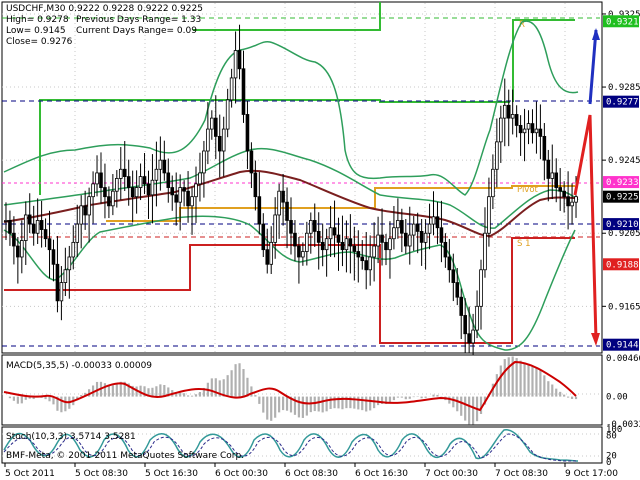 Image resolution: width=640 pixels, height=480 pixels. What do you see at coordinates (596, 34) in the screenshot?
I see `blue-arrowhead` at bounding box center [596, 34].